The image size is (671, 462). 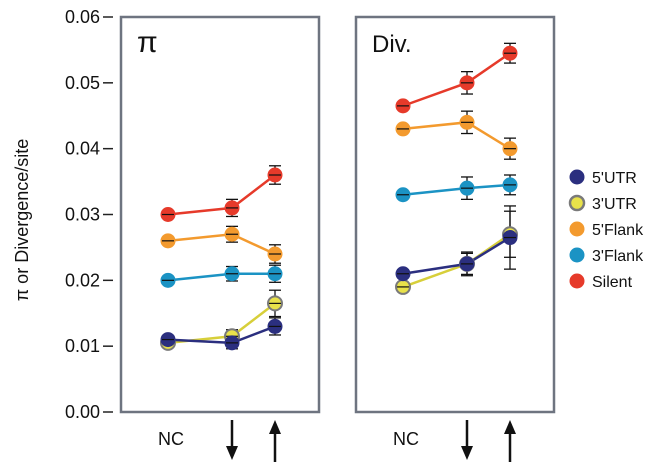 I want to click on y-tick-label: 0.02, so click(x=82, y=280).